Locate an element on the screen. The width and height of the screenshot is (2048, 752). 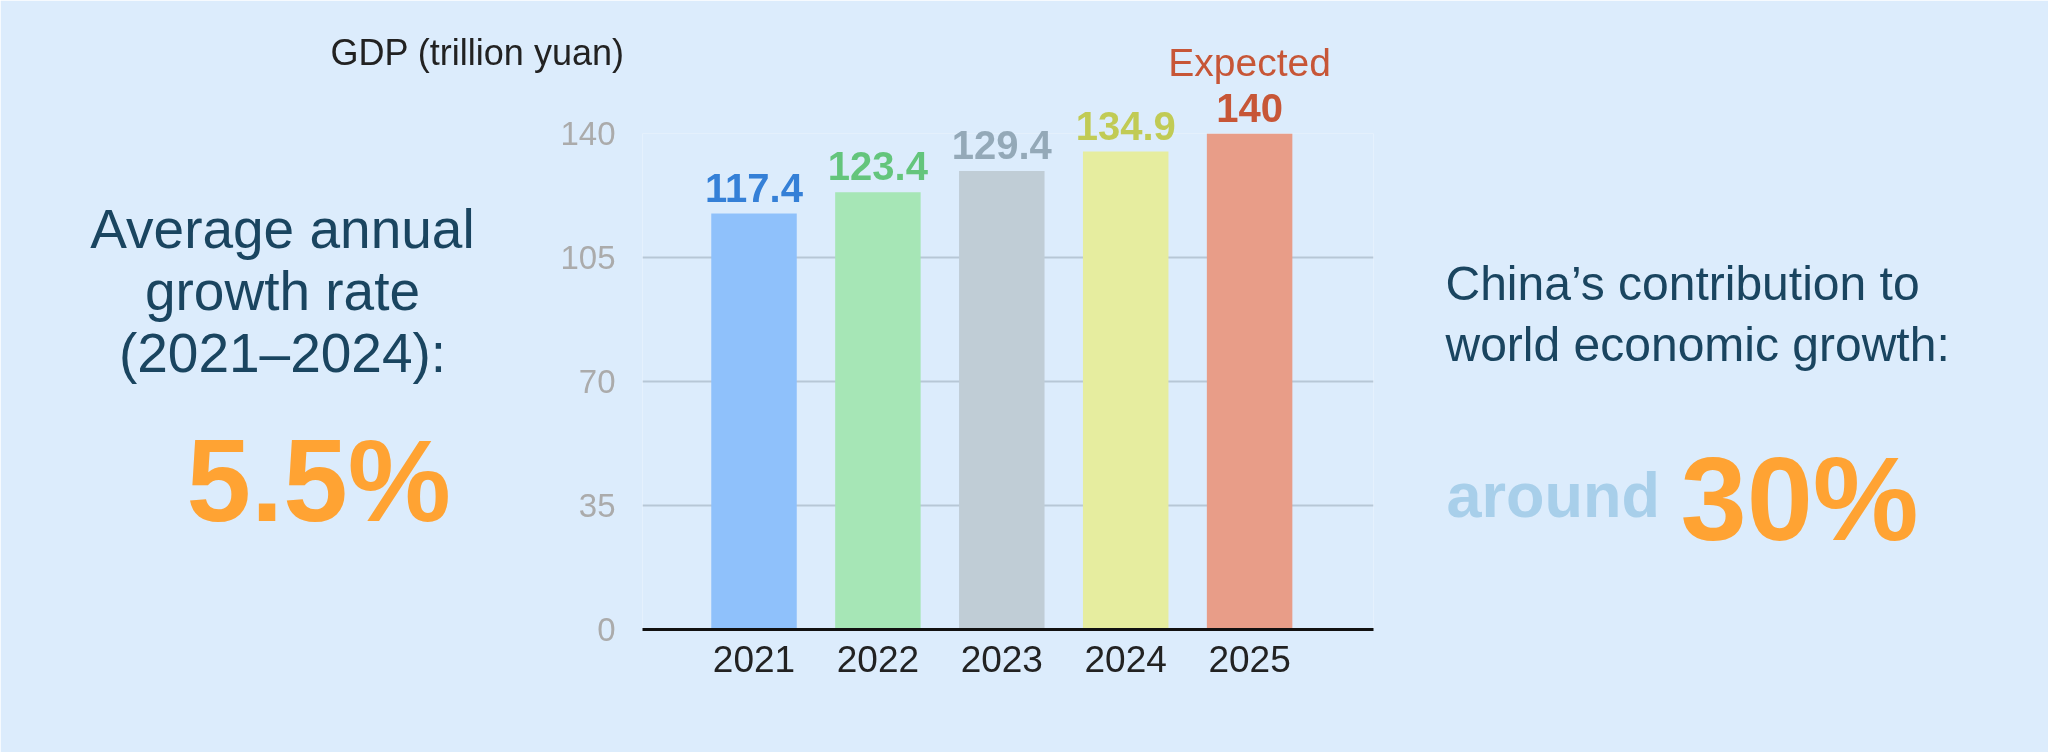
y-tick-label: 105 is located at coordinates (588, 257).